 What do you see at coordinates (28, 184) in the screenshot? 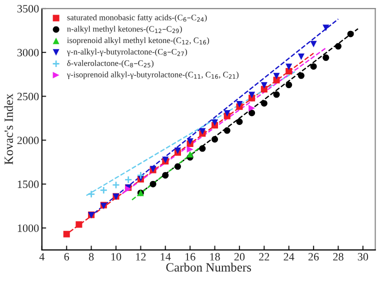
I see `y-tick-label: 1500` at bounding box center [28, 184].